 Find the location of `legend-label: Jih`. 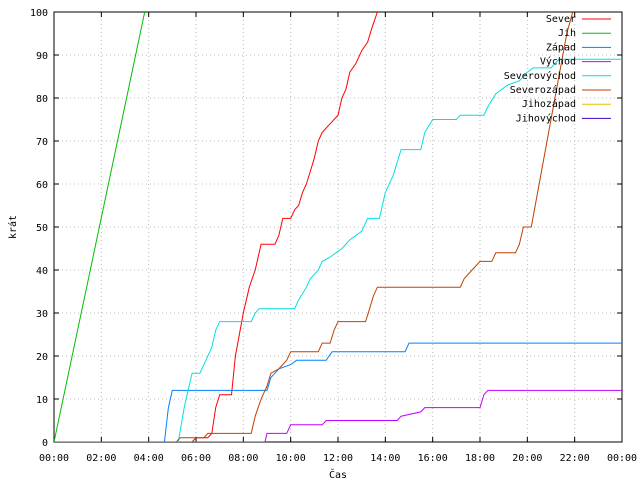

legend-label: Jih is located at coordinates (567, 33).